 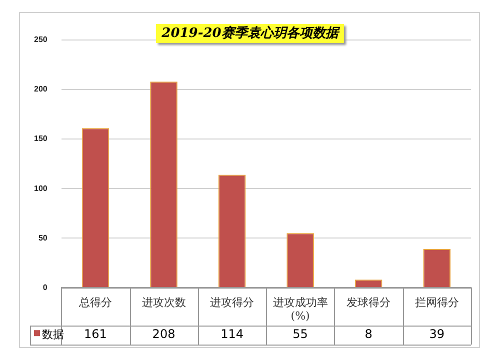 I want to click on x-tick-label: 总得分, so click(x=95, y=303).